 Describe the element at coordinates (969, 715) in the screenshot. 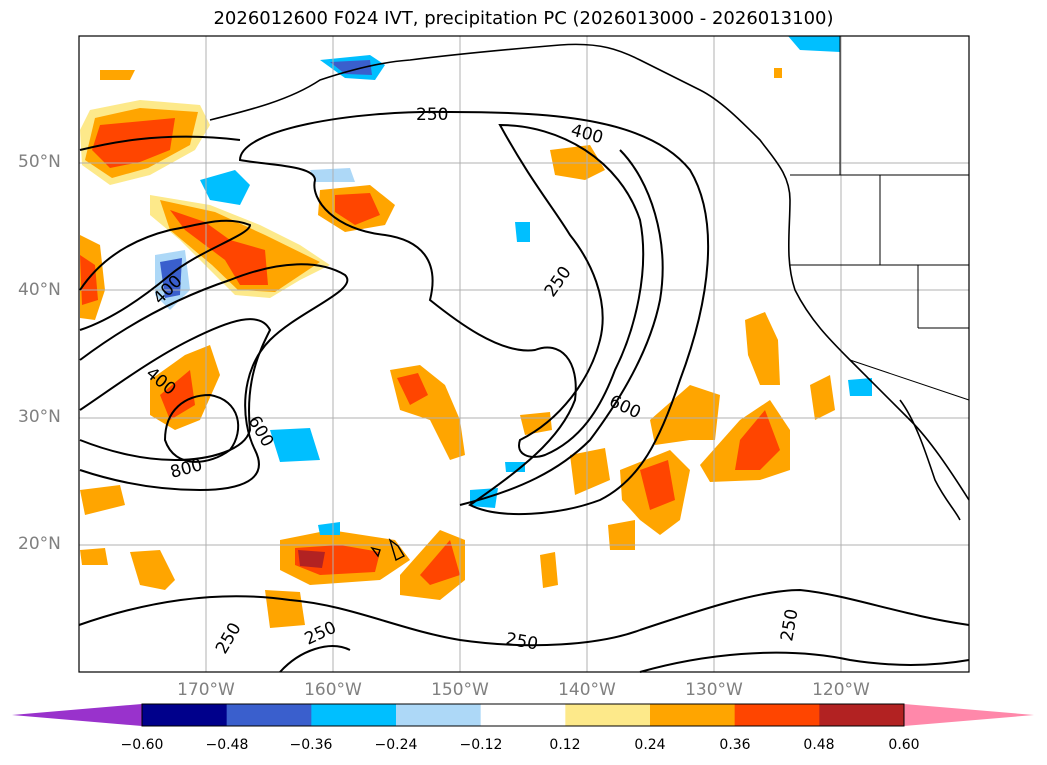

I see `colorbar-extend-high` at that location.